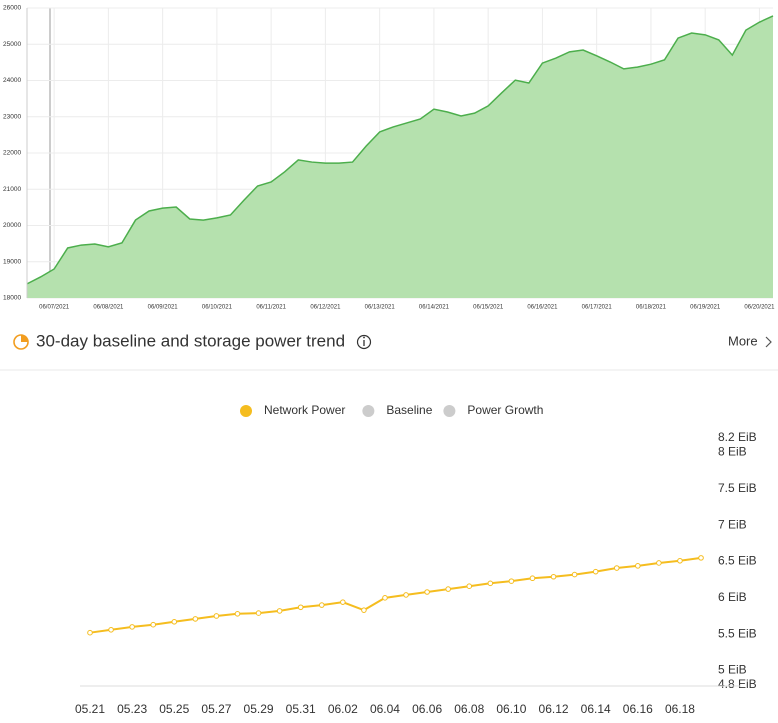  What do you see at coordinates (364, 342) in the screenshot?
I see `info-icon` at bounding box center [364, 342].